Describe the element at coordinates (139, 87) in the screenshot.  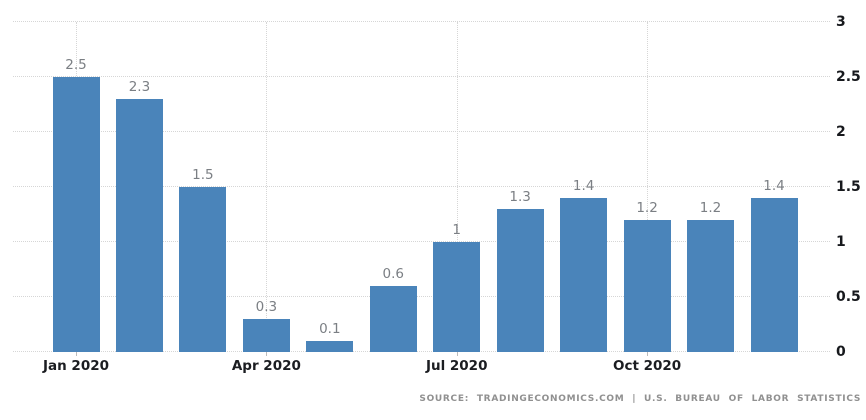
I see `bar-value-label: 2.3` at that location.